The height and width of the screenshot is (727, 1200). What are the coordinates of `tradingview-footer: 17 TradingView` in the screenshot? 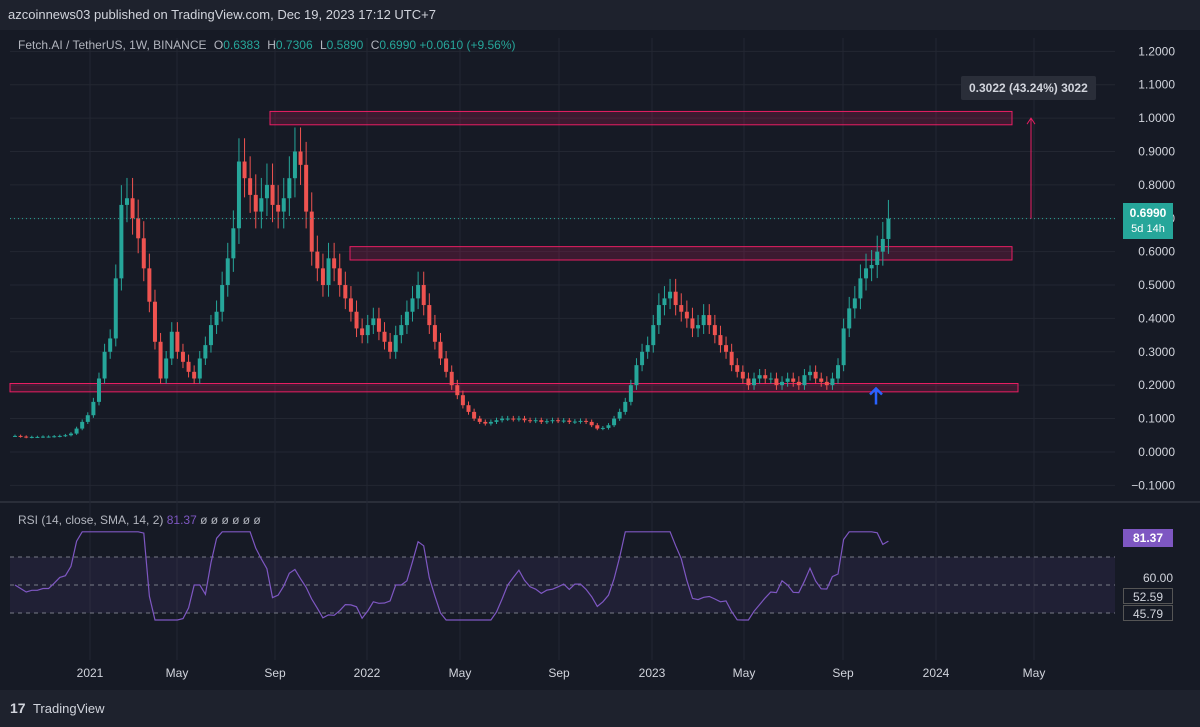 It's located at (600, 708).